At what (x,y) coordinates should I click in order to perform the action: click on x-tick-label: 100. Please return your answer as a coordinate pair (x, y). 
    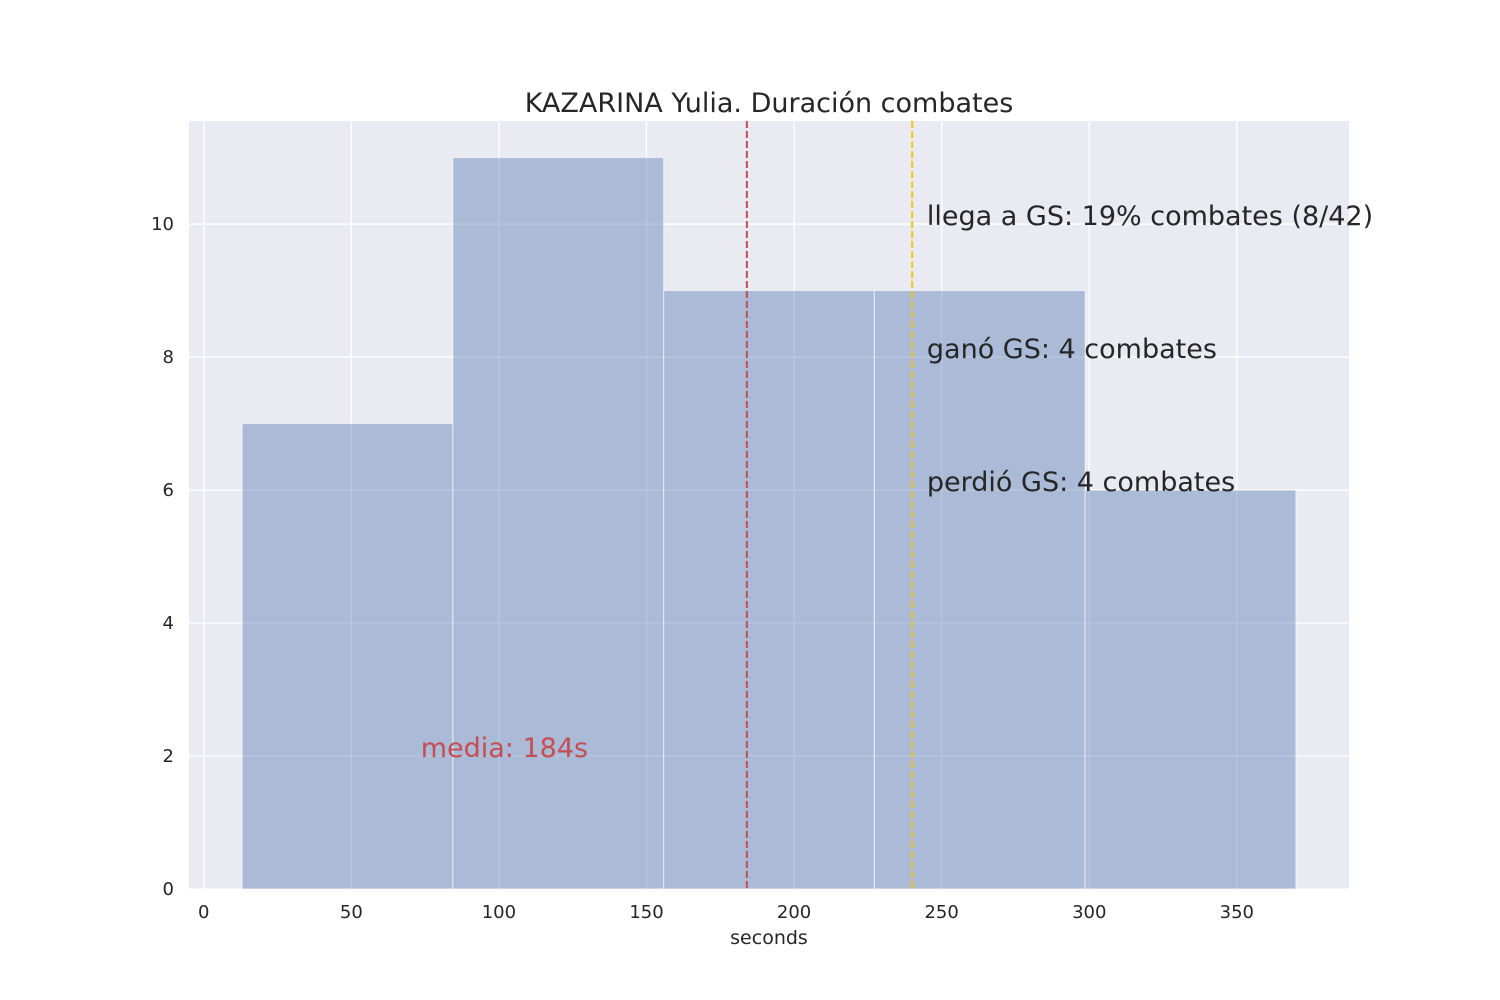
    Looking at the image, I should click on (499, 912).